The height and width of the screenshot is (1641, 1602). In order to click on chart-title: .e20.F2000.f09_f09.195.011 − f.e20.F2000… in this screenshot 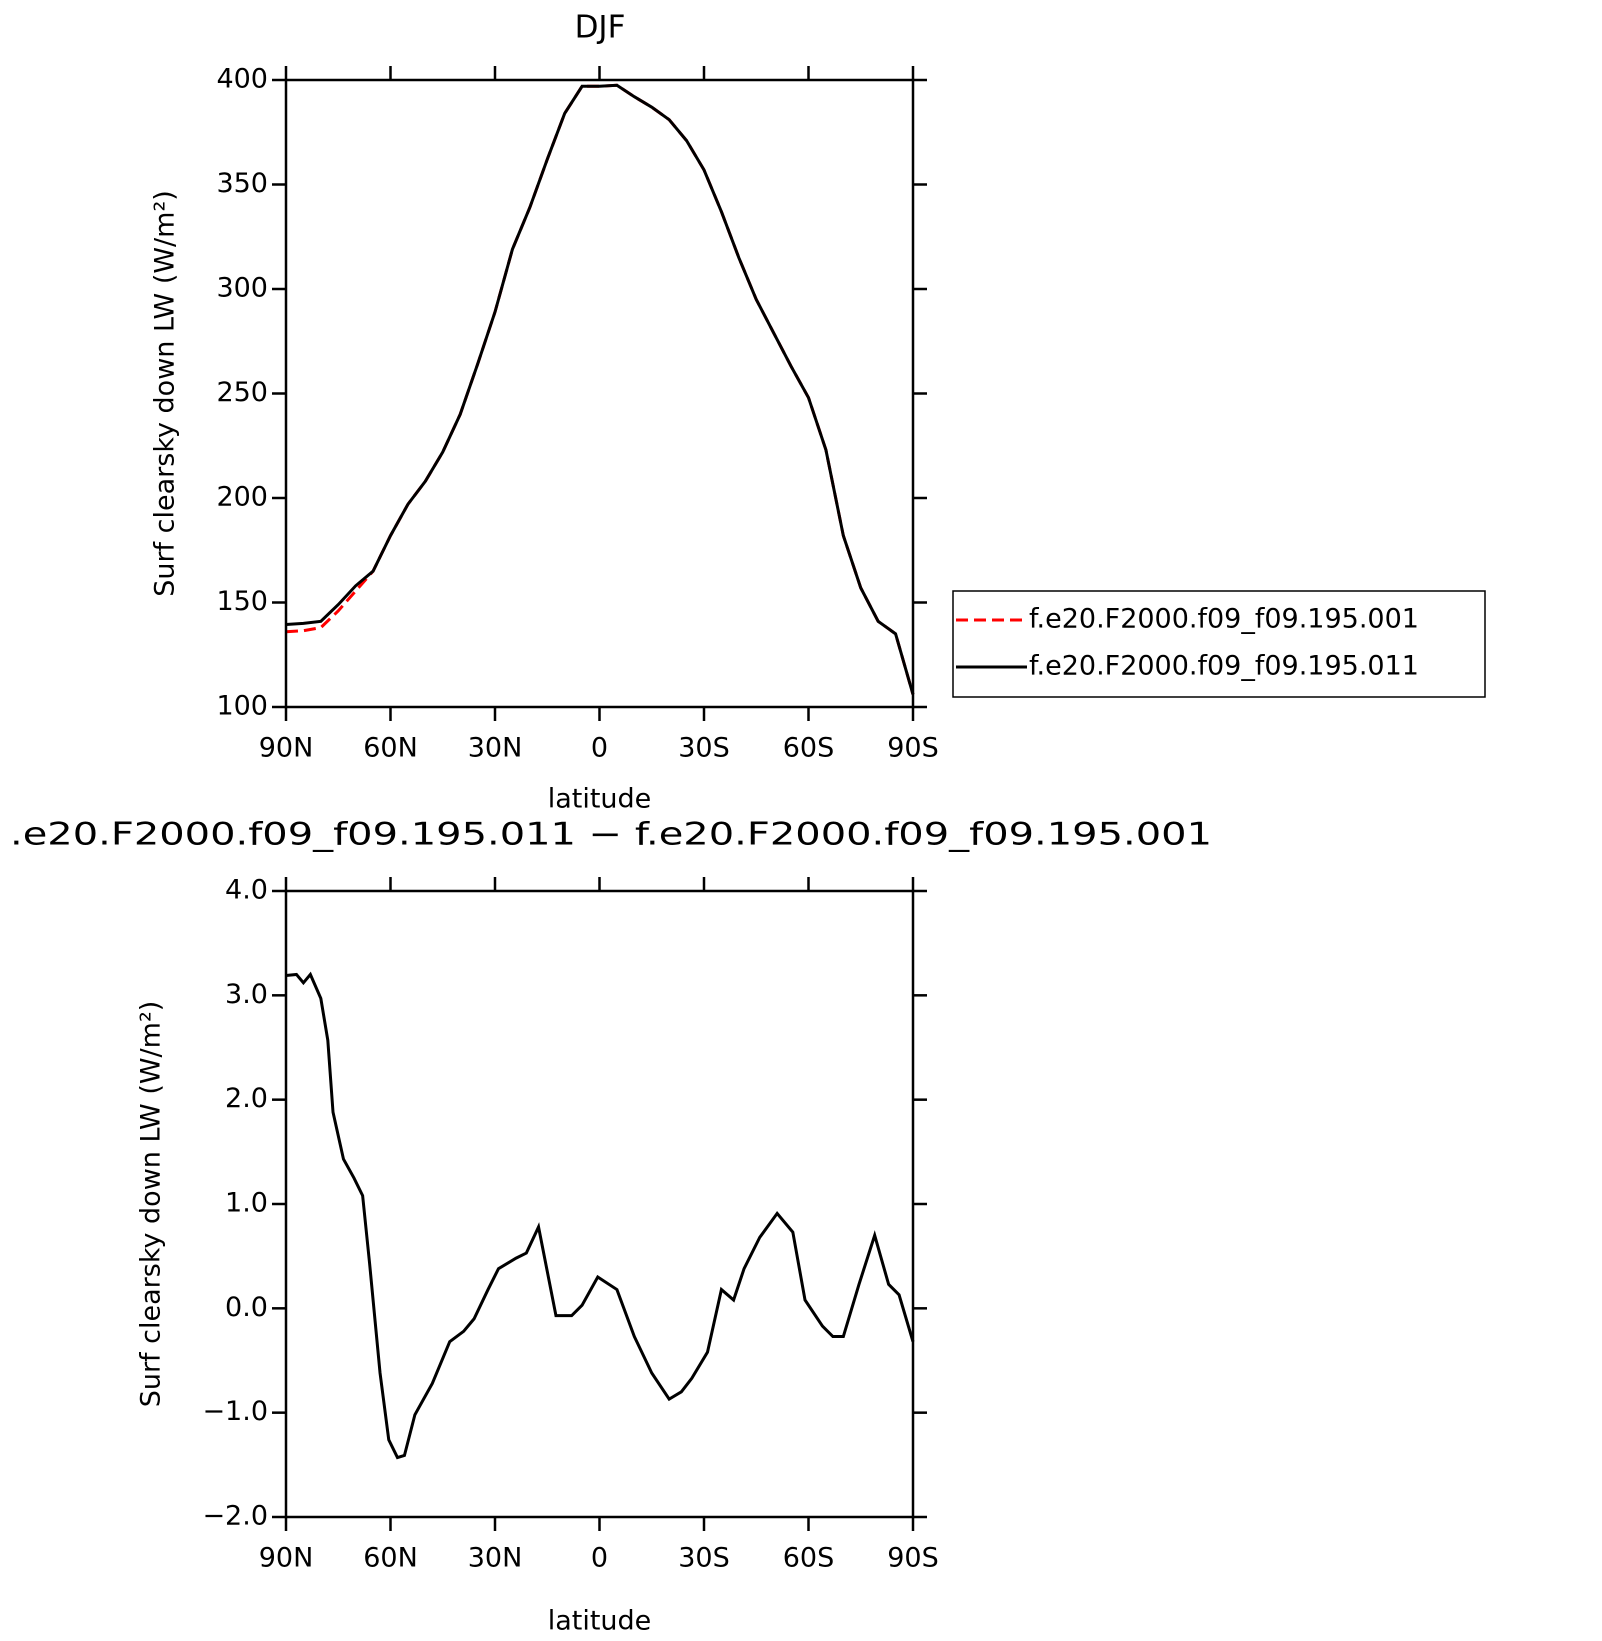, I will do `click(611, 835)`.